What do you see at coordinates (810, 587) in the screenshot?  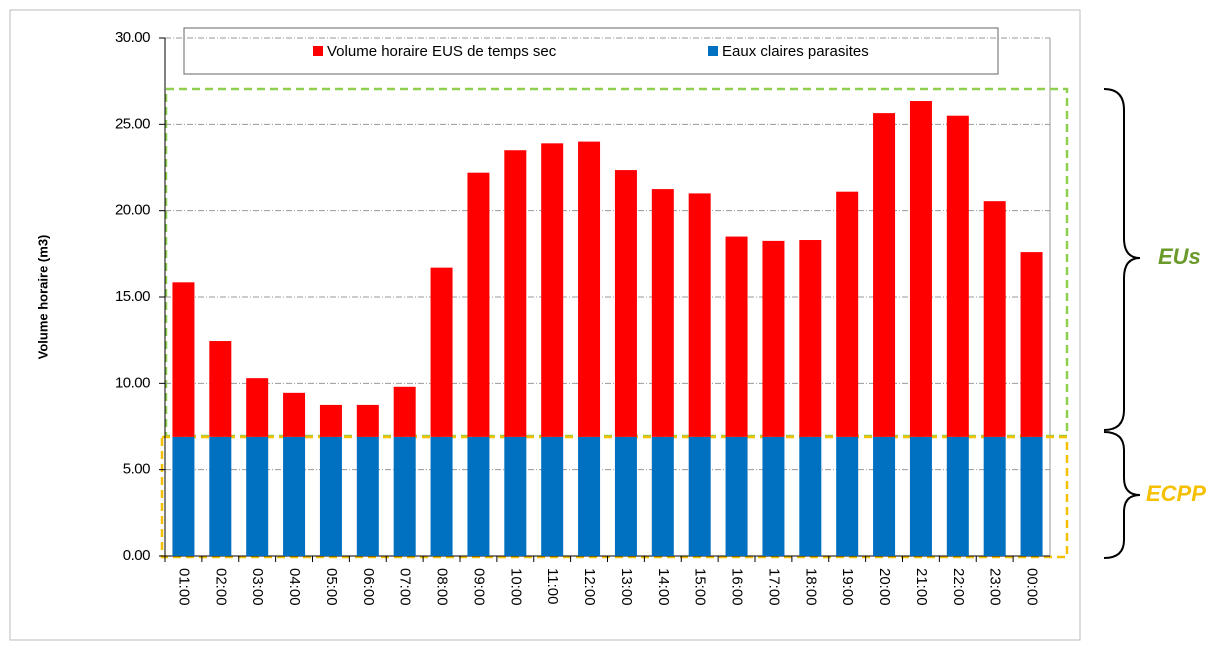 I see `x-tick-label: 18:00` at bounding box center [810, 587].